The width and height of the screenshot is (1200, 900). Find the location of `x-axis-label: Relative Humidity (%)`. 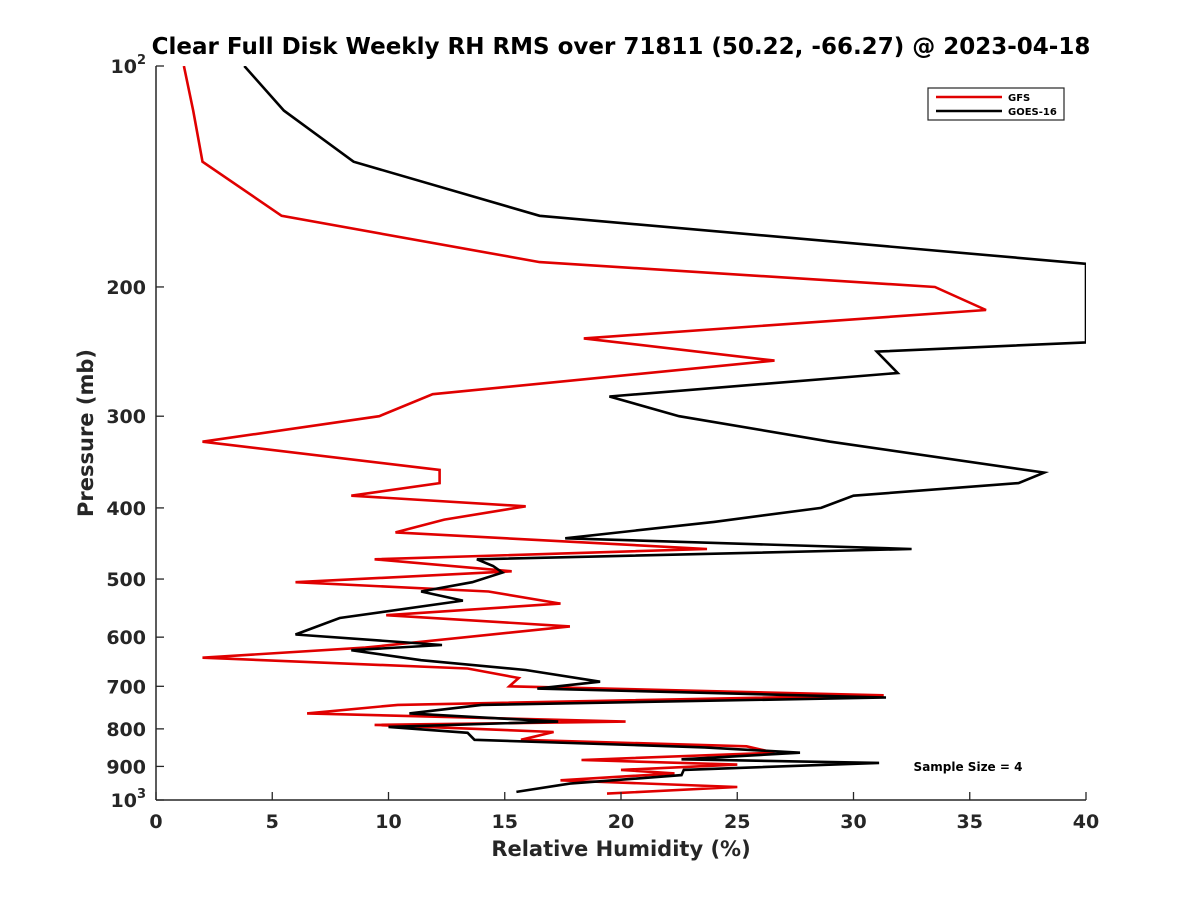

x-axis-label: Relative Humidity (%) is located at coordinates (620, 849).